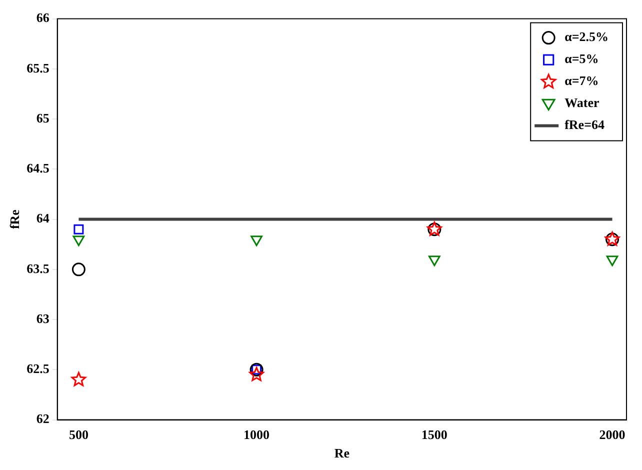  I want to click on y-tick-label: 63.5, so click(38, 268).